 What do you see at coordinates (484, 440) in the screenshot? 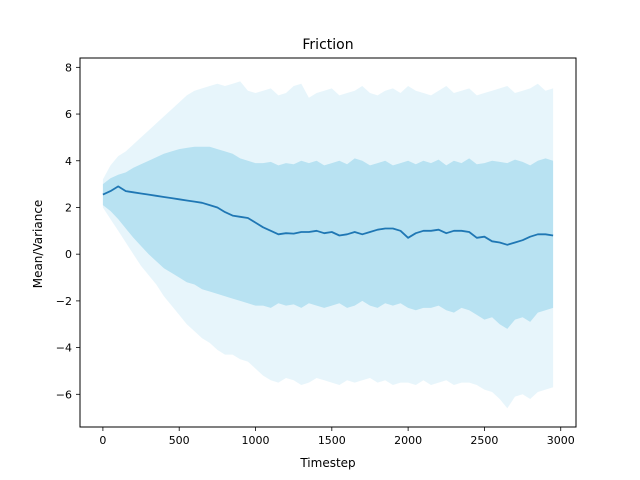
I see `x-tick-label: 2500` at bounding box center [484, 440].